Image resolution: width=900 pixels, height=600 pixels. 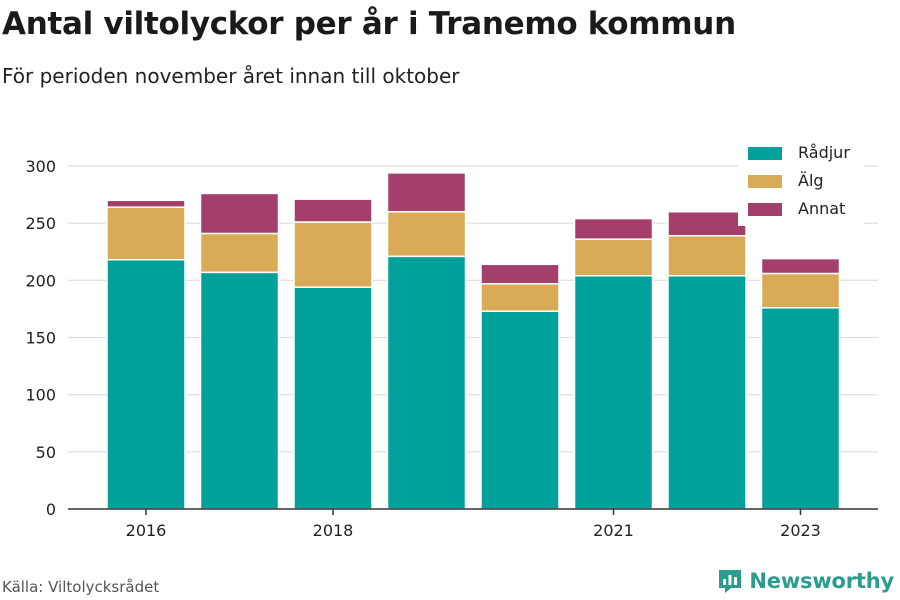 I want to click on brand-logo: Newsworthy, so click(x=805, y=581).